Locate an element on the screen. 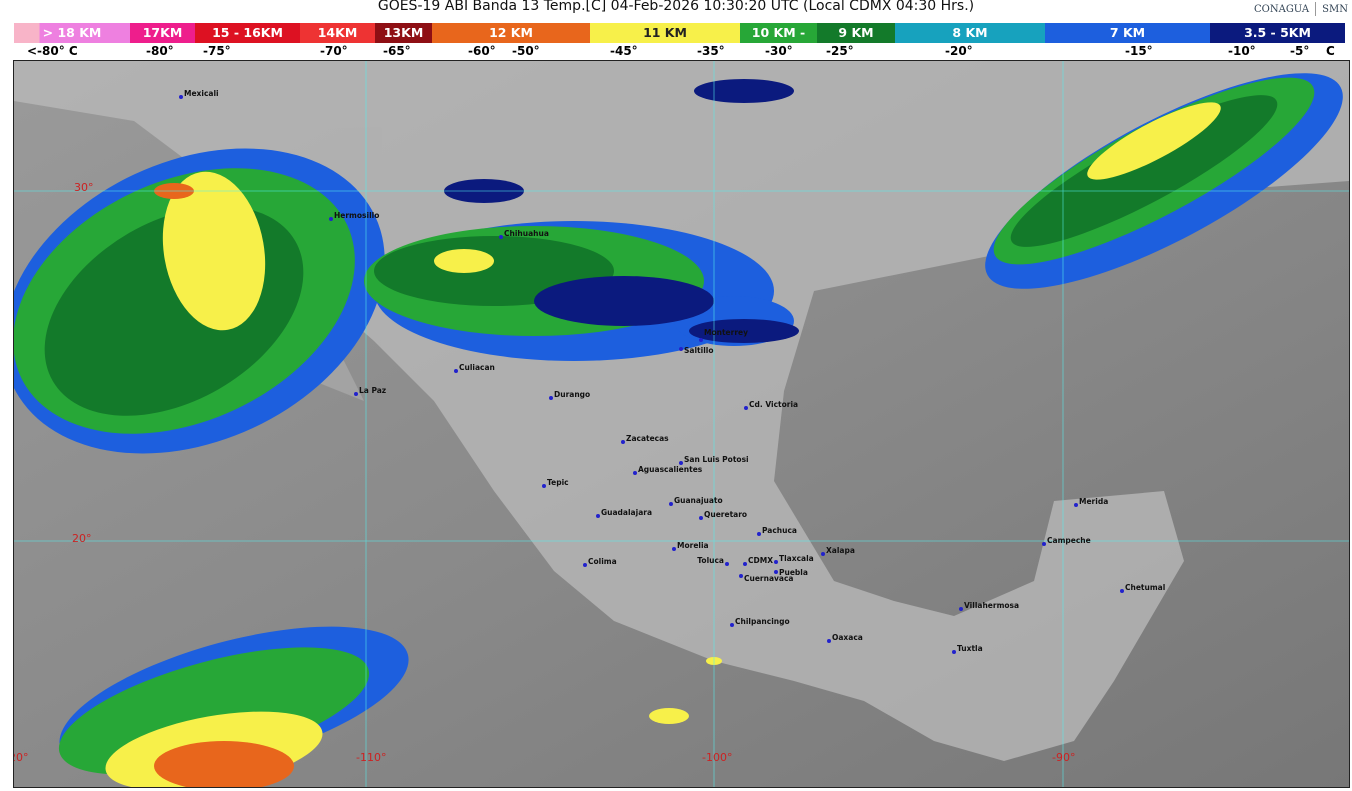  smn-logo: SMN is located at coordinates (1335, 9).